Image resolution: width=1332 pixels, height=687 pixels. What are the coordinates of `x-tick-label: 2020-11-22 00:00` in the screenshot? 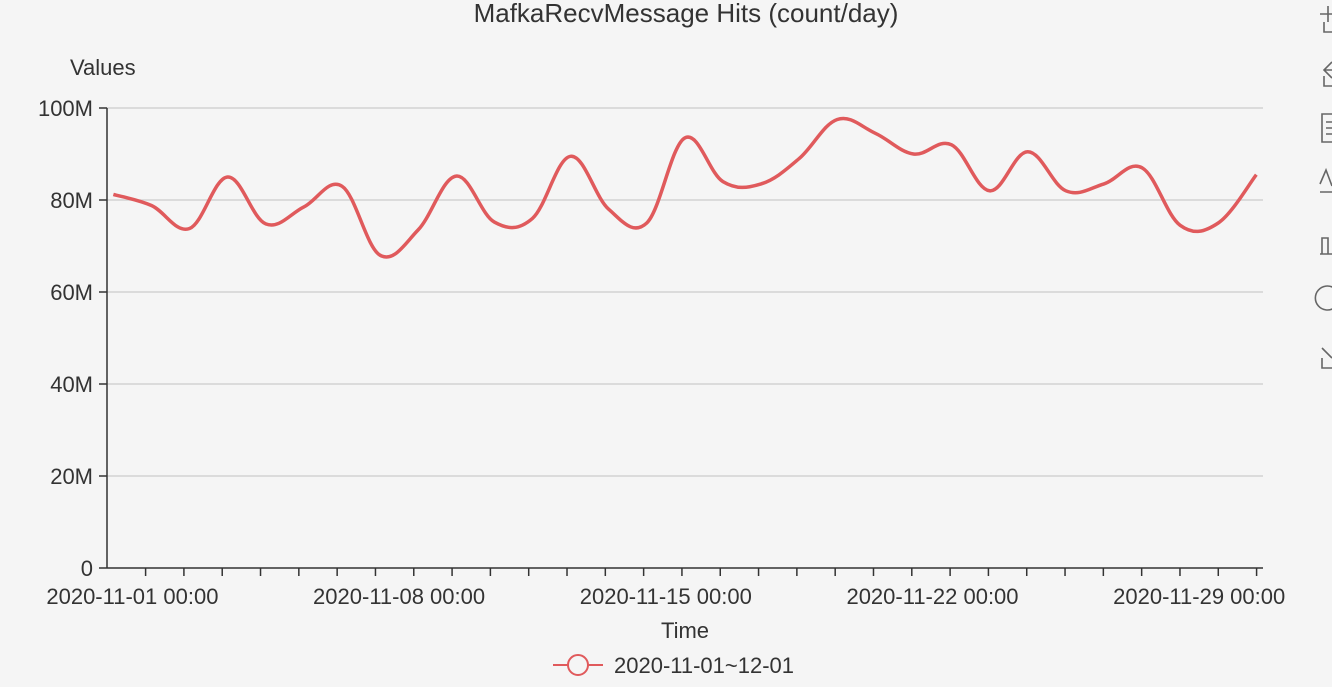 It's located at (932, 596).